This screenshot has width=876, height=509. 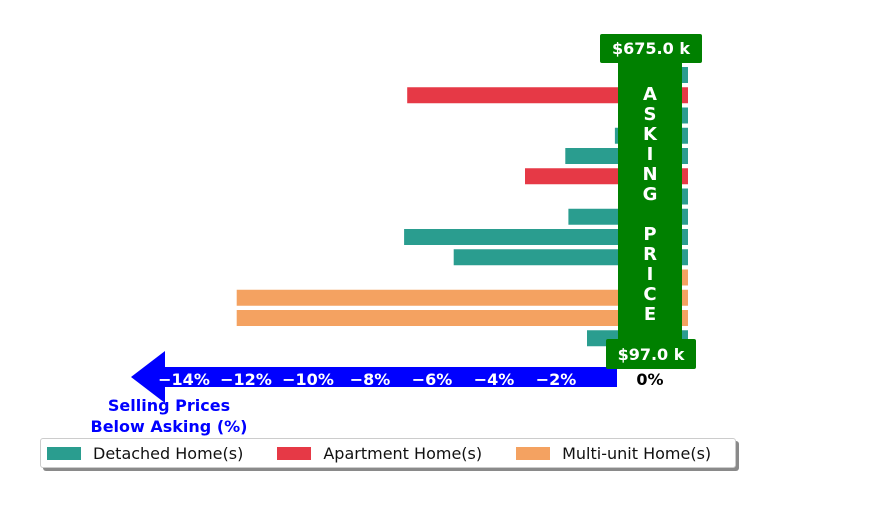 I want to click on price-max-box, so click(x=651, y=48).